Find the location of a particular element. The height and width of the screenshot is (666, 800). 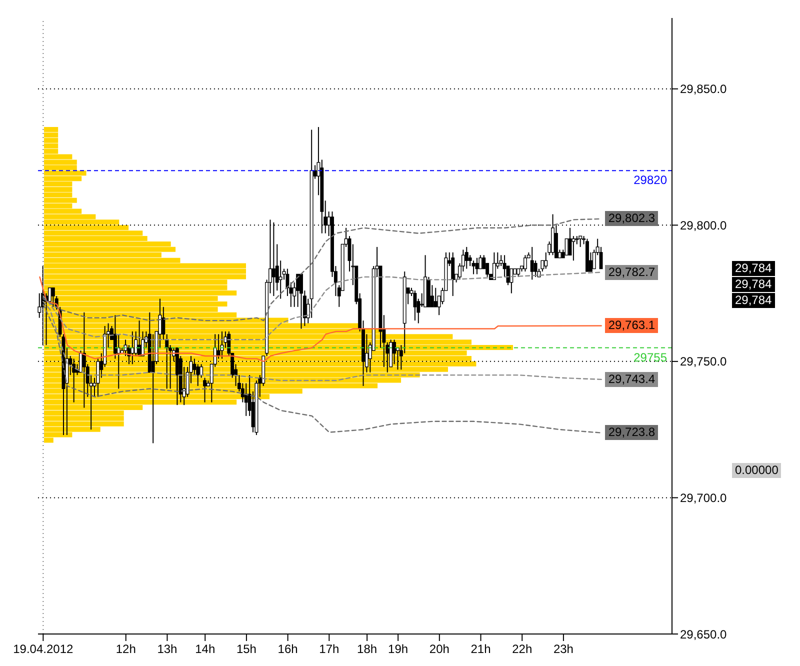

data-label: 29,723.8 is located at coordinates (631, 432).